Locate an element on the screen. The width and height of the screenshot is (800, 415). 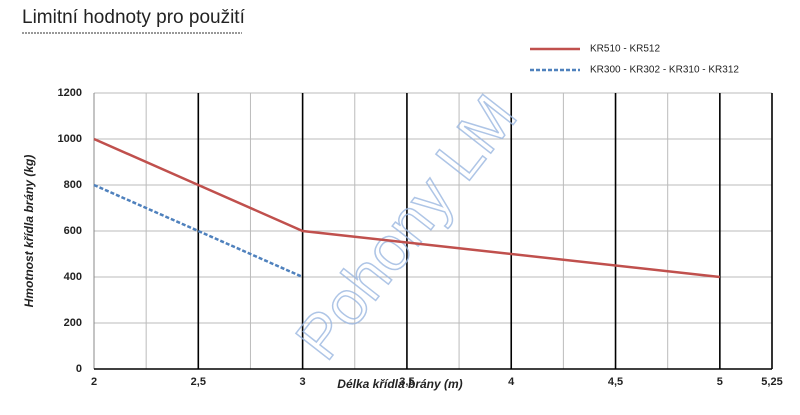
y-tick-label: 1000 is located at coordinates (70, 139).